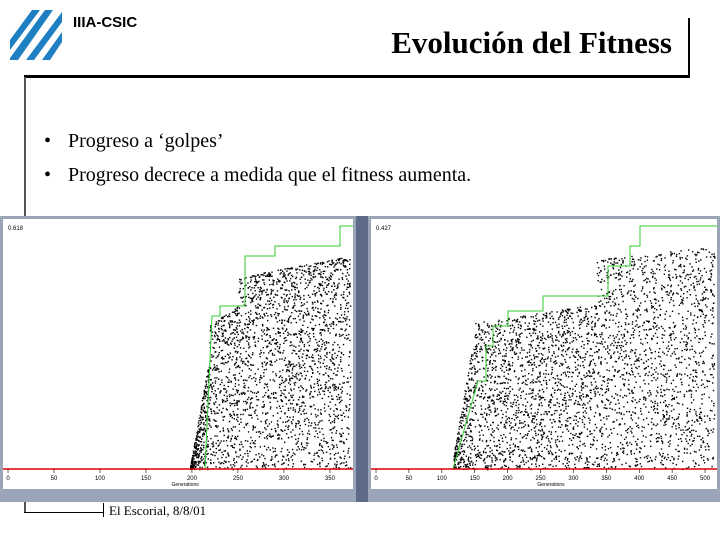 Image resolution: width=720 pixels, height=540 pixels. Describe the element at coordinates (384, 229) in the screenshot. I see `plot-top-value: 0.427` at that location.